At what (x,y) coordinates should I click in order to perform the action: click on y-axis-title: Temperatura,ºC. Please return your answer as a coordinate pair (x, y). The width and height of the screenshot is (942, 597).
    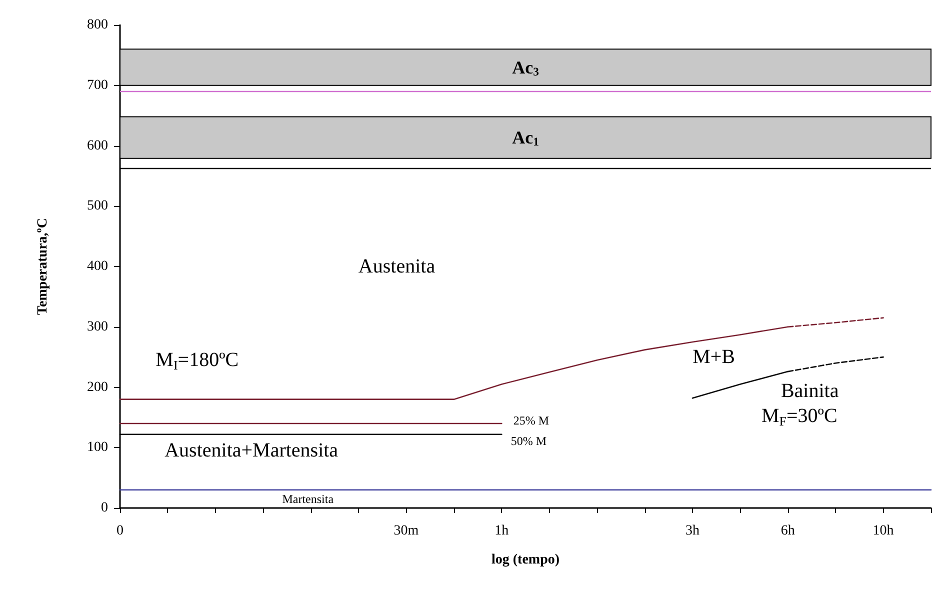
    Looking at the image, I should click on (43, 267).